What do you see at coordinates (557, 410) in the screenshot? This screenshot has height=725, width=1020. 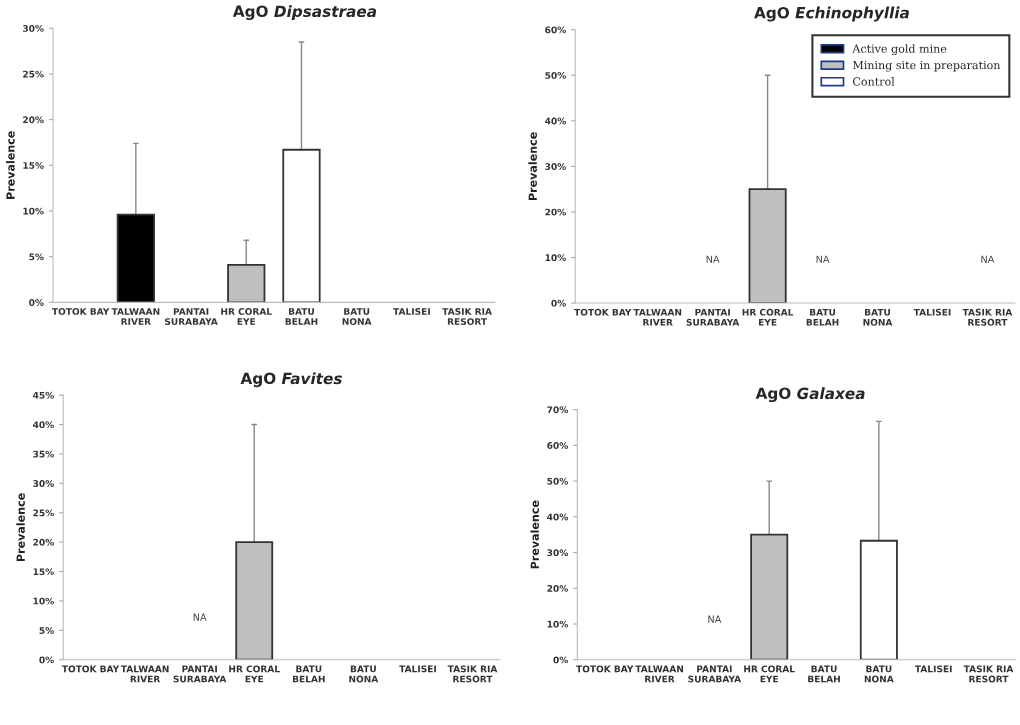 I see `y-tick-label: 70%` at bounding box center [557, 410].